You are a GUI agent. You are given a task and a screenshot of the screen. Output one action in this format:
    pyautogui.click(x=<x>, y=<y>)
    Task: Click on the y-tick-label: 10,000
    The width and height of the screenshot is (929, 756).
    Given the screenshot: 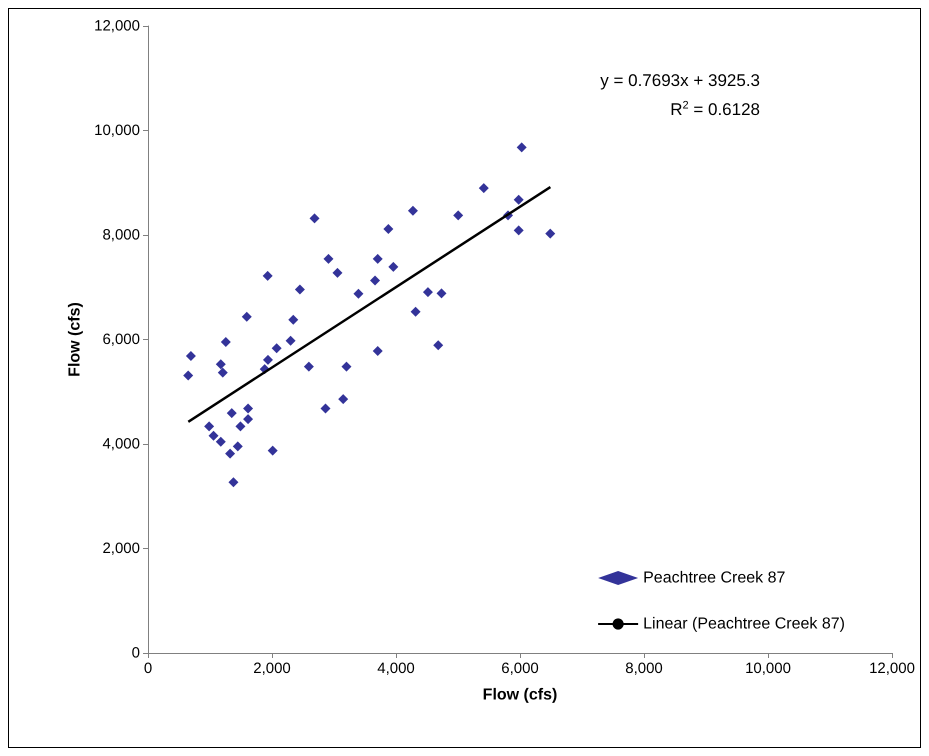 What is the action you would take?
    pyautogui.click(x=117, y=130)
    